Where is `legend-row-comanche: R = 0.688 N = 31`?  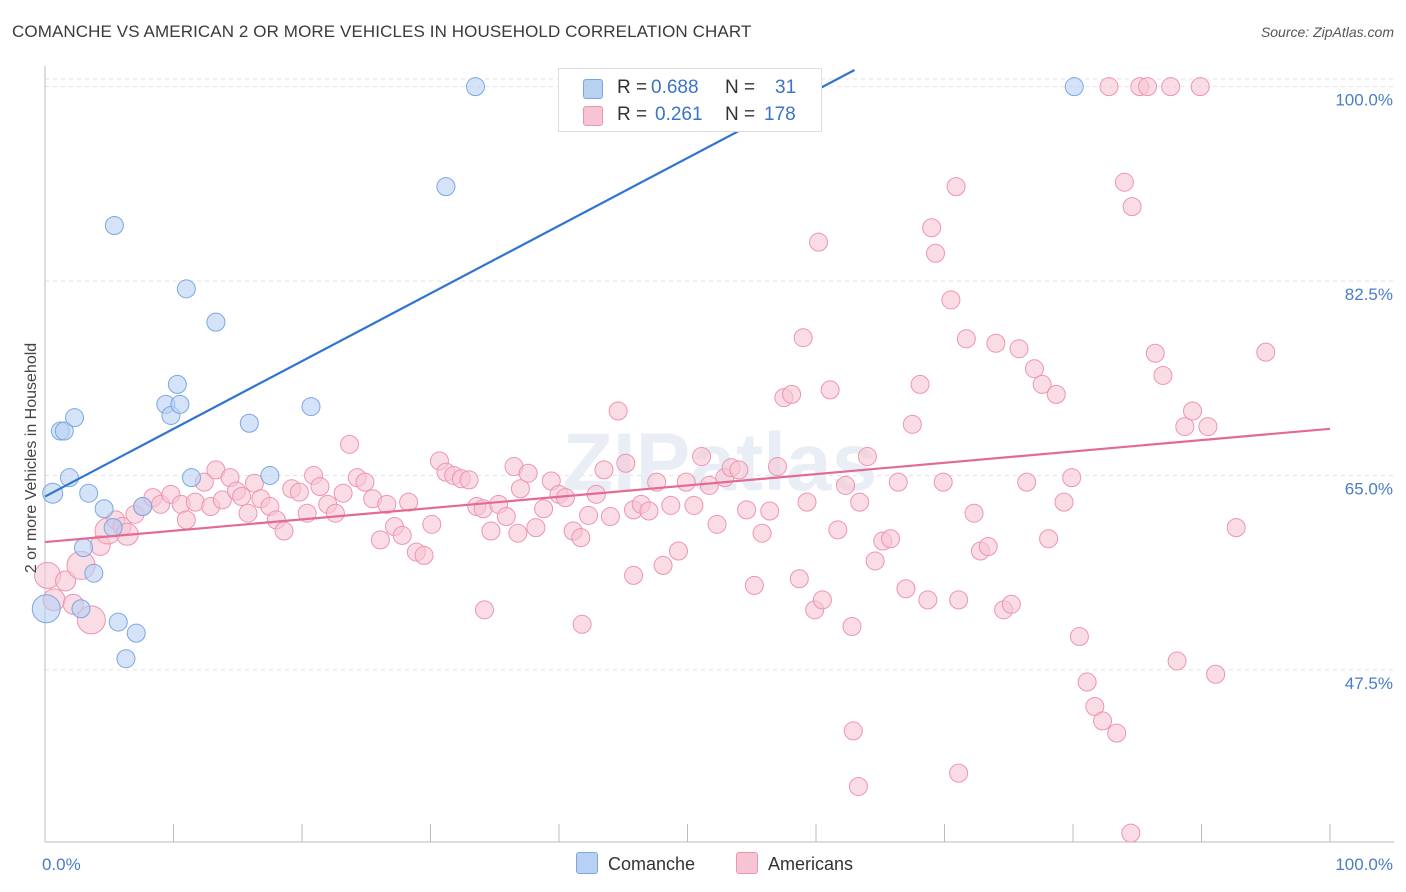 legend-row-comanche: R = 0.688 N = 31 is located at coordinates (690, 89).